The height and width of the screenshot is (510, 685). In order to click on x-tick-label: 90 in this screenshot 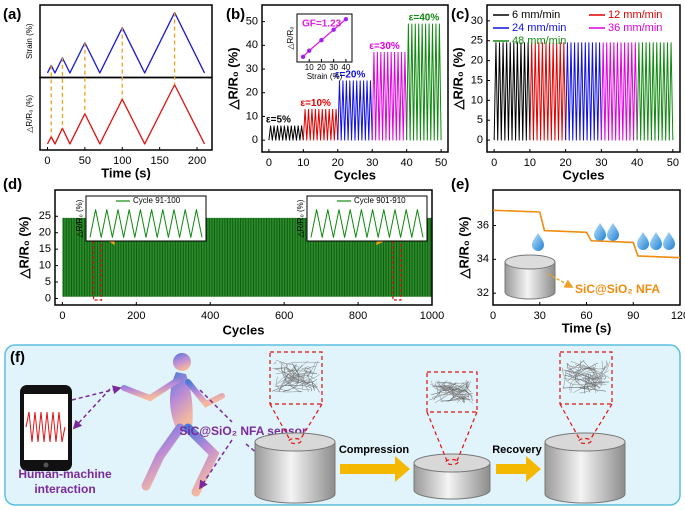, I will do `click(633, 316)`.